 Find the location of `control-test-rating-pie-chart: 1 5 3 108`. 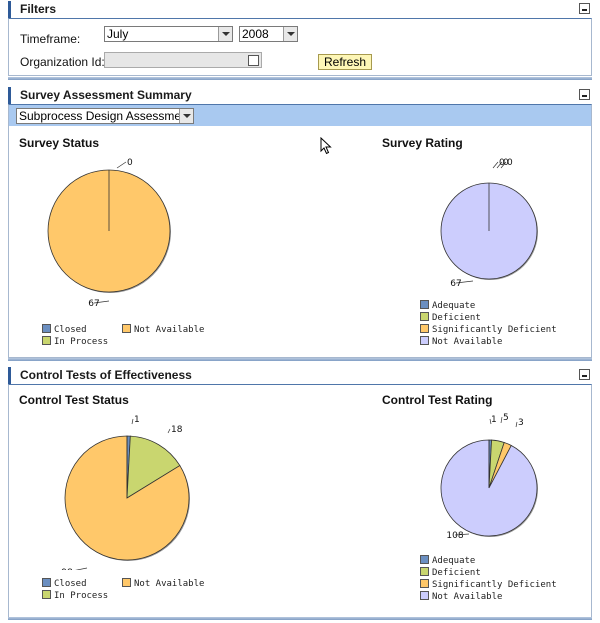

control-test-rating-pie-chart: 1 5 3 108 is located at coordinates (489, 477).